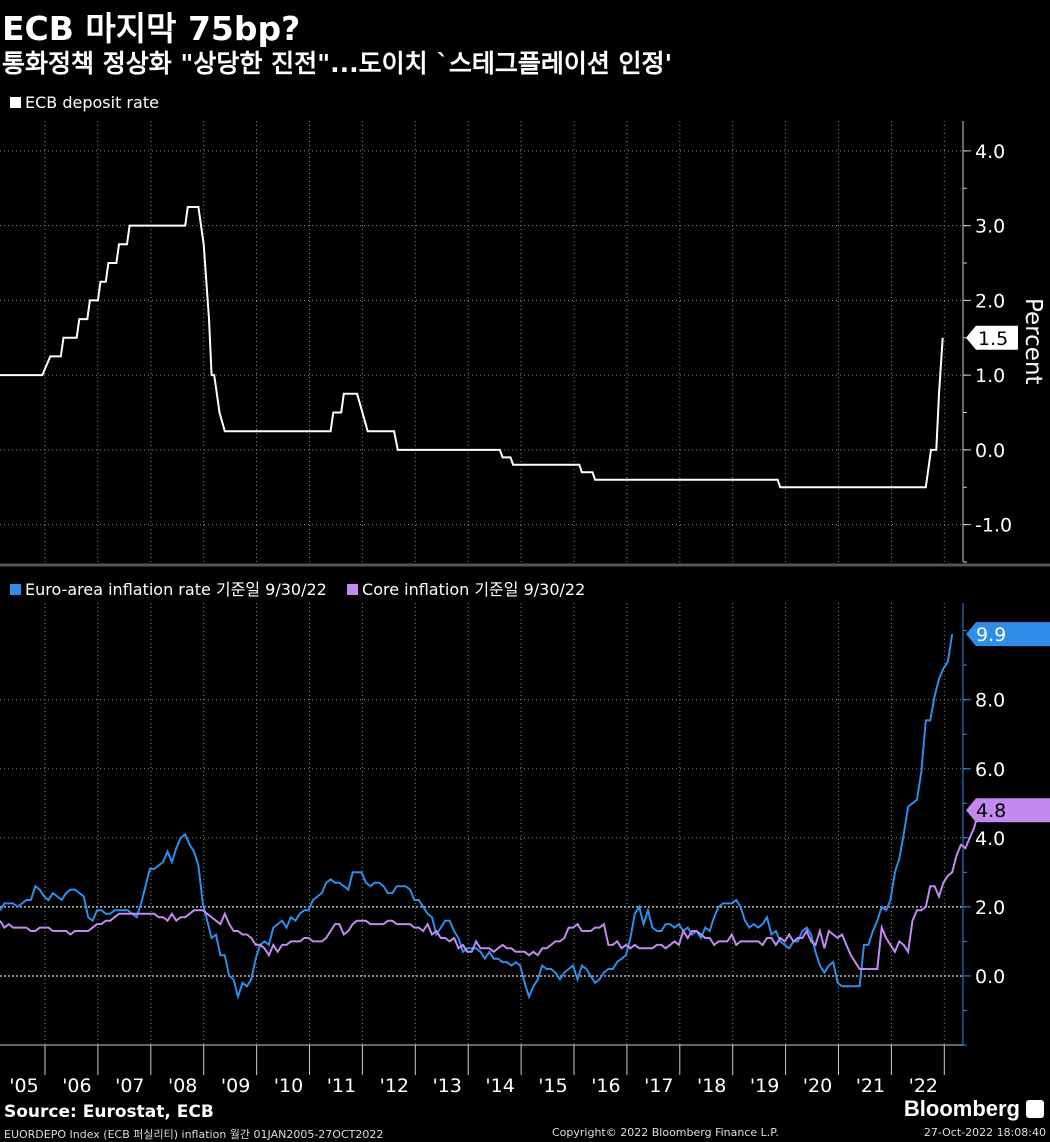  I want to click on bloomberg-chart-icon, so click(1035, 1109).